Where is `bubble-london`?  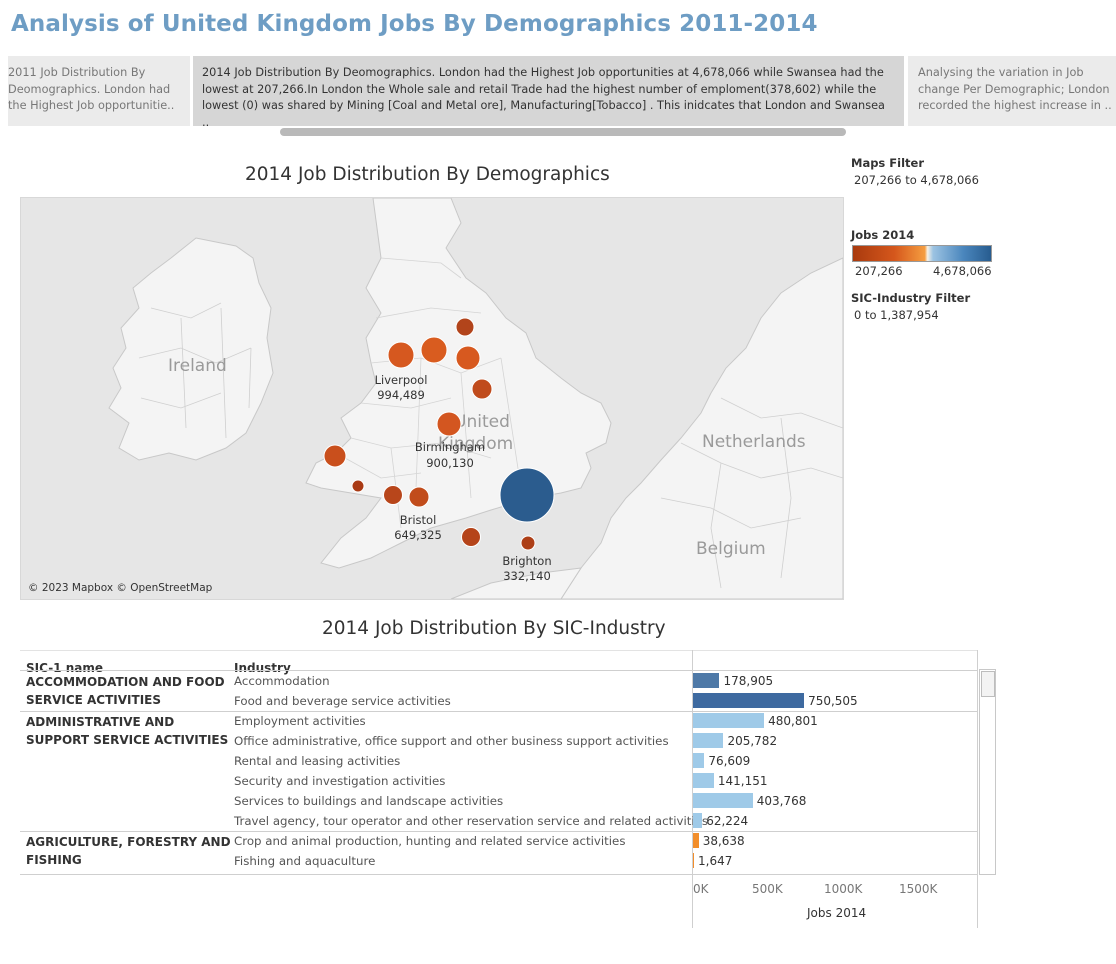 bubble-london is located at coordinates (527, 495).